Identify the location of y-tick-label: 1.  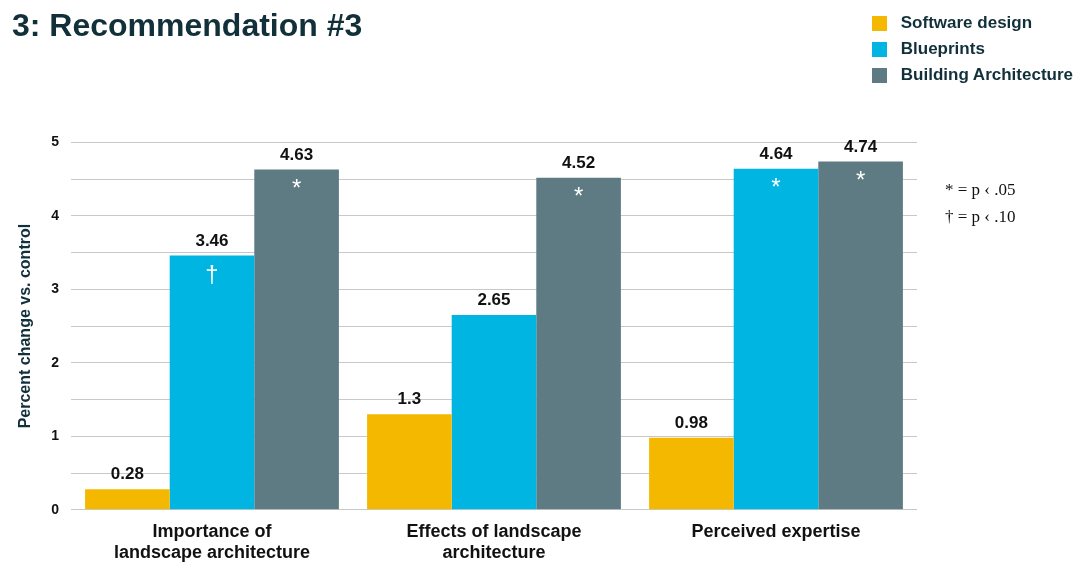
(55, 435).